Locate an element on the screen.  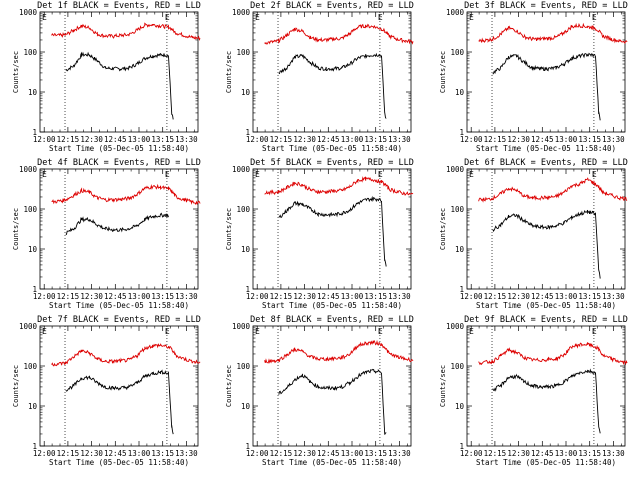
panel-title: Det 1f BLACK = Events, RED = LLD is located at coordinates (119, 6).